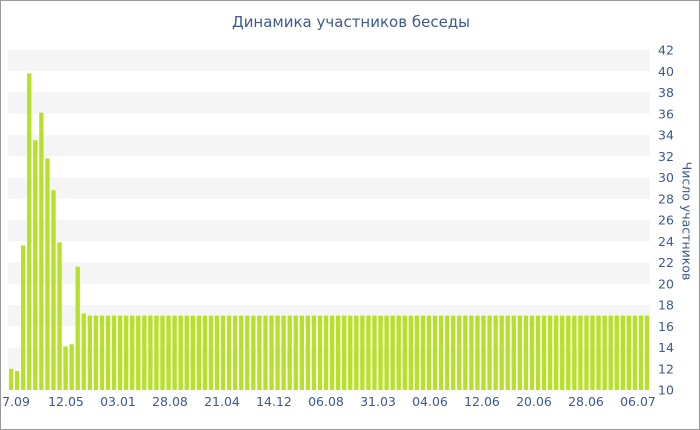  What do you see at coordinates (118, 401) in the screenshot?
I see `x-tick-label: 03.01` at bounding box center [118, 401].